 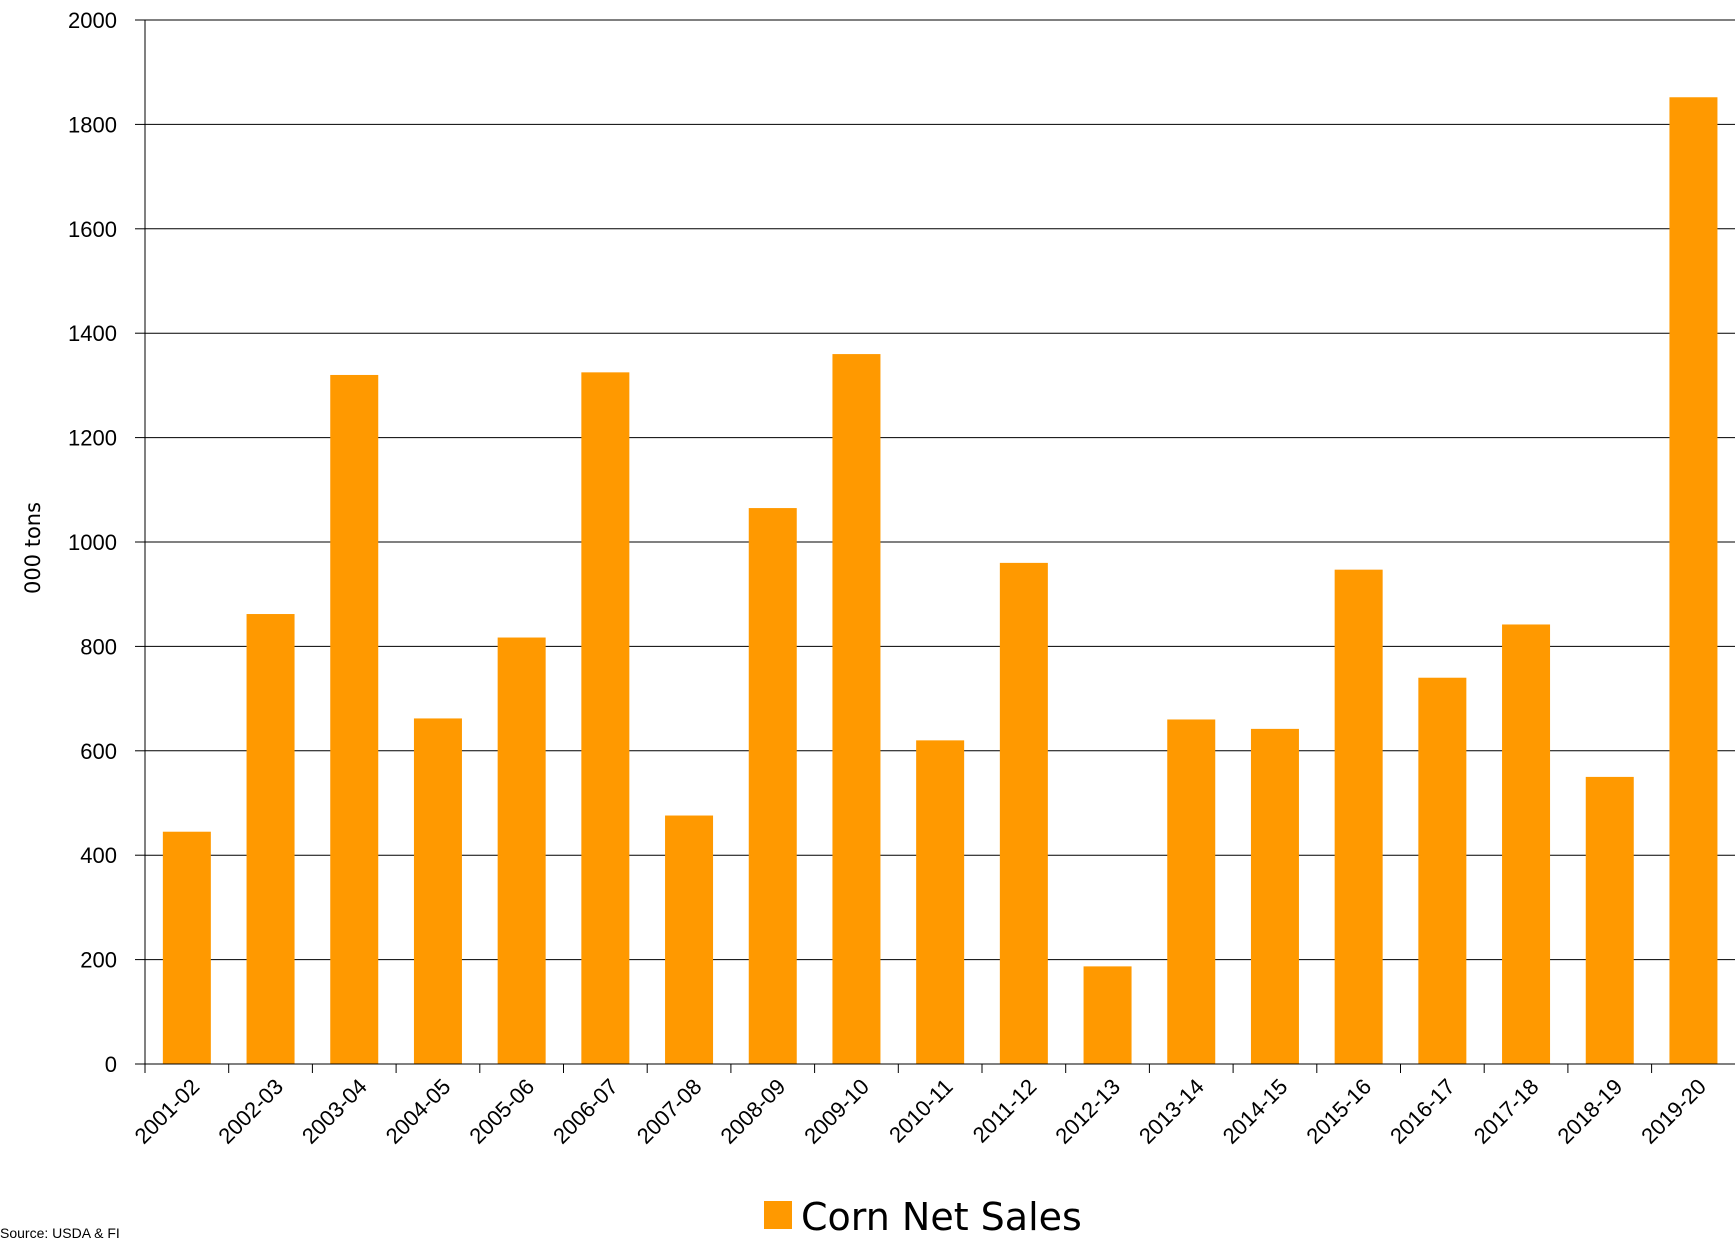 I want to click on x-tick-label: 2009-10, so click(x=836, y=1111).